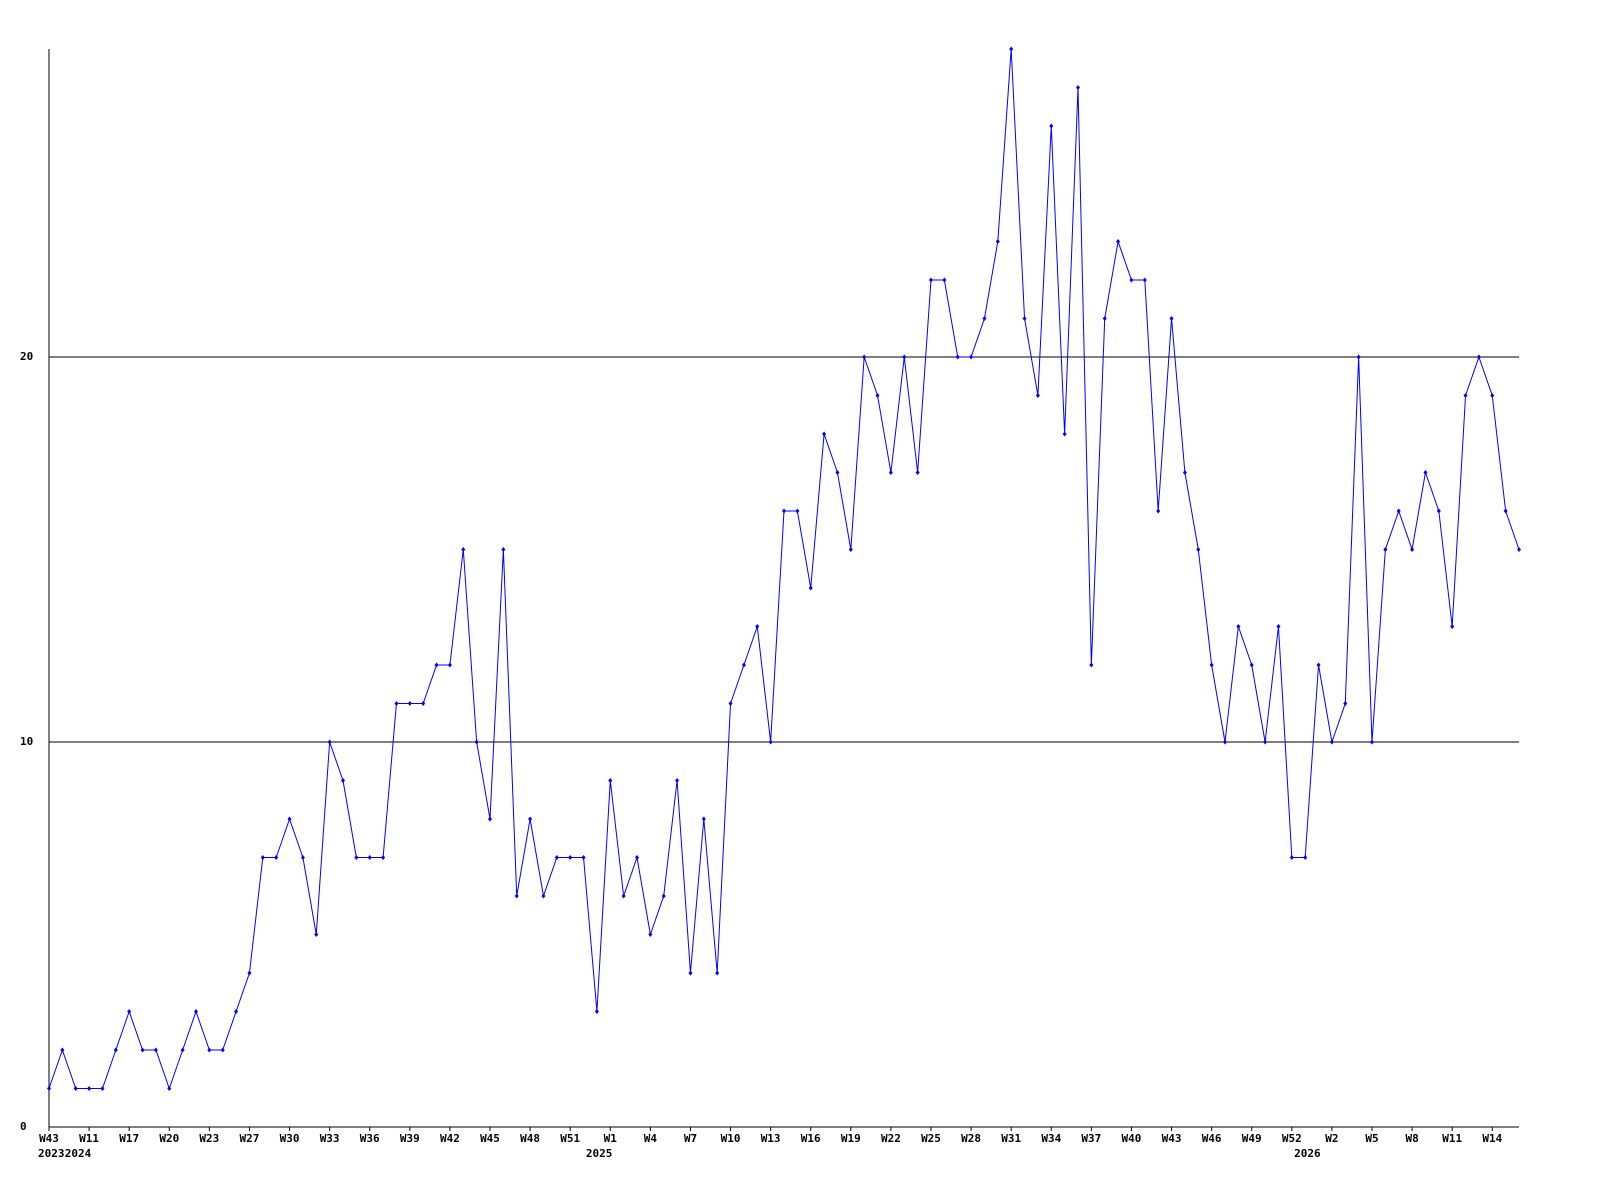 This screenshot has height=1200, width=1600. What do you see at coordinates (26, 356) in the screenshot?
I see `y-tick-label: 20` at bounding box center [26, 356].